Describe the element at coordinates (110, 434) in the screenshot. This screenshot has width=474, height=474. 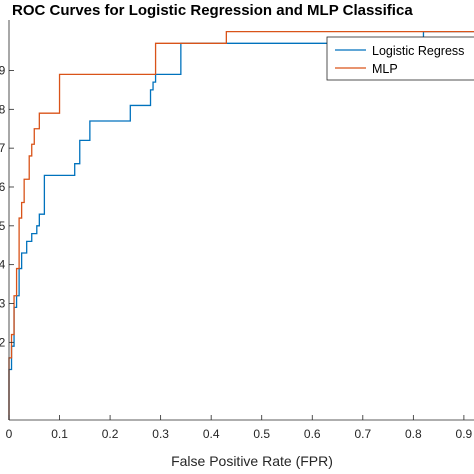
I see `x-tick-label: 0.2` at that location.